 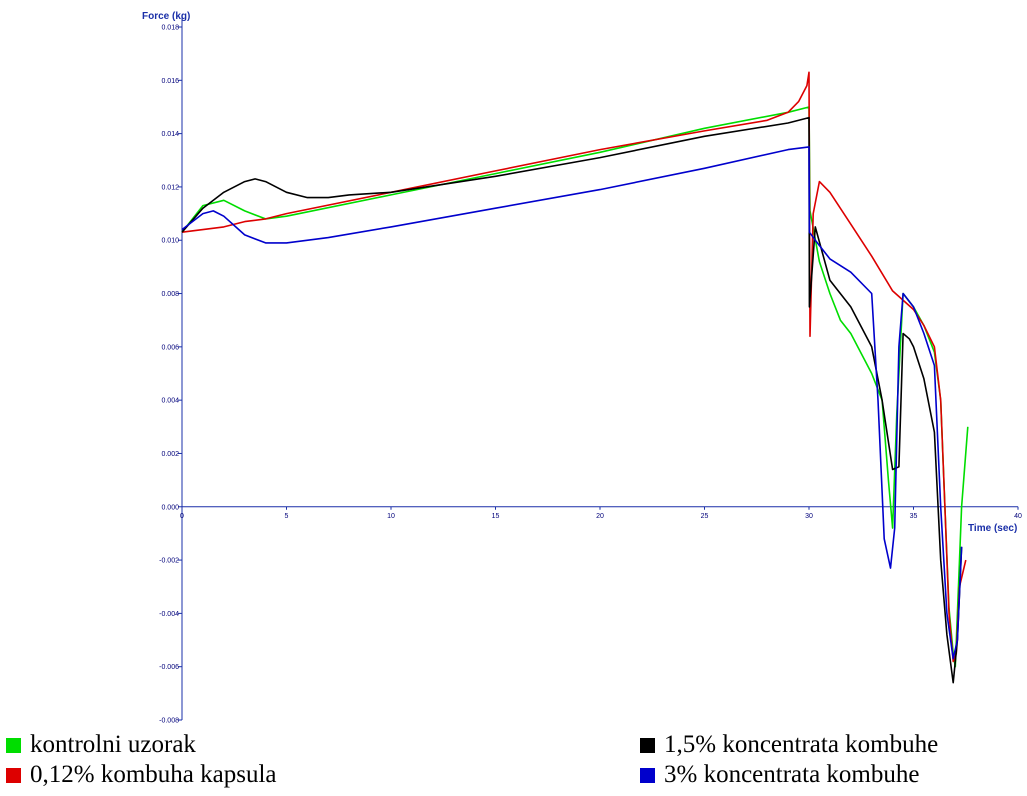 What do you see at coordinates (801, 744) in the screenshot?
I see `legend-label: 1,5% koncentrata kombuhe` at bounding box center [801, 744].